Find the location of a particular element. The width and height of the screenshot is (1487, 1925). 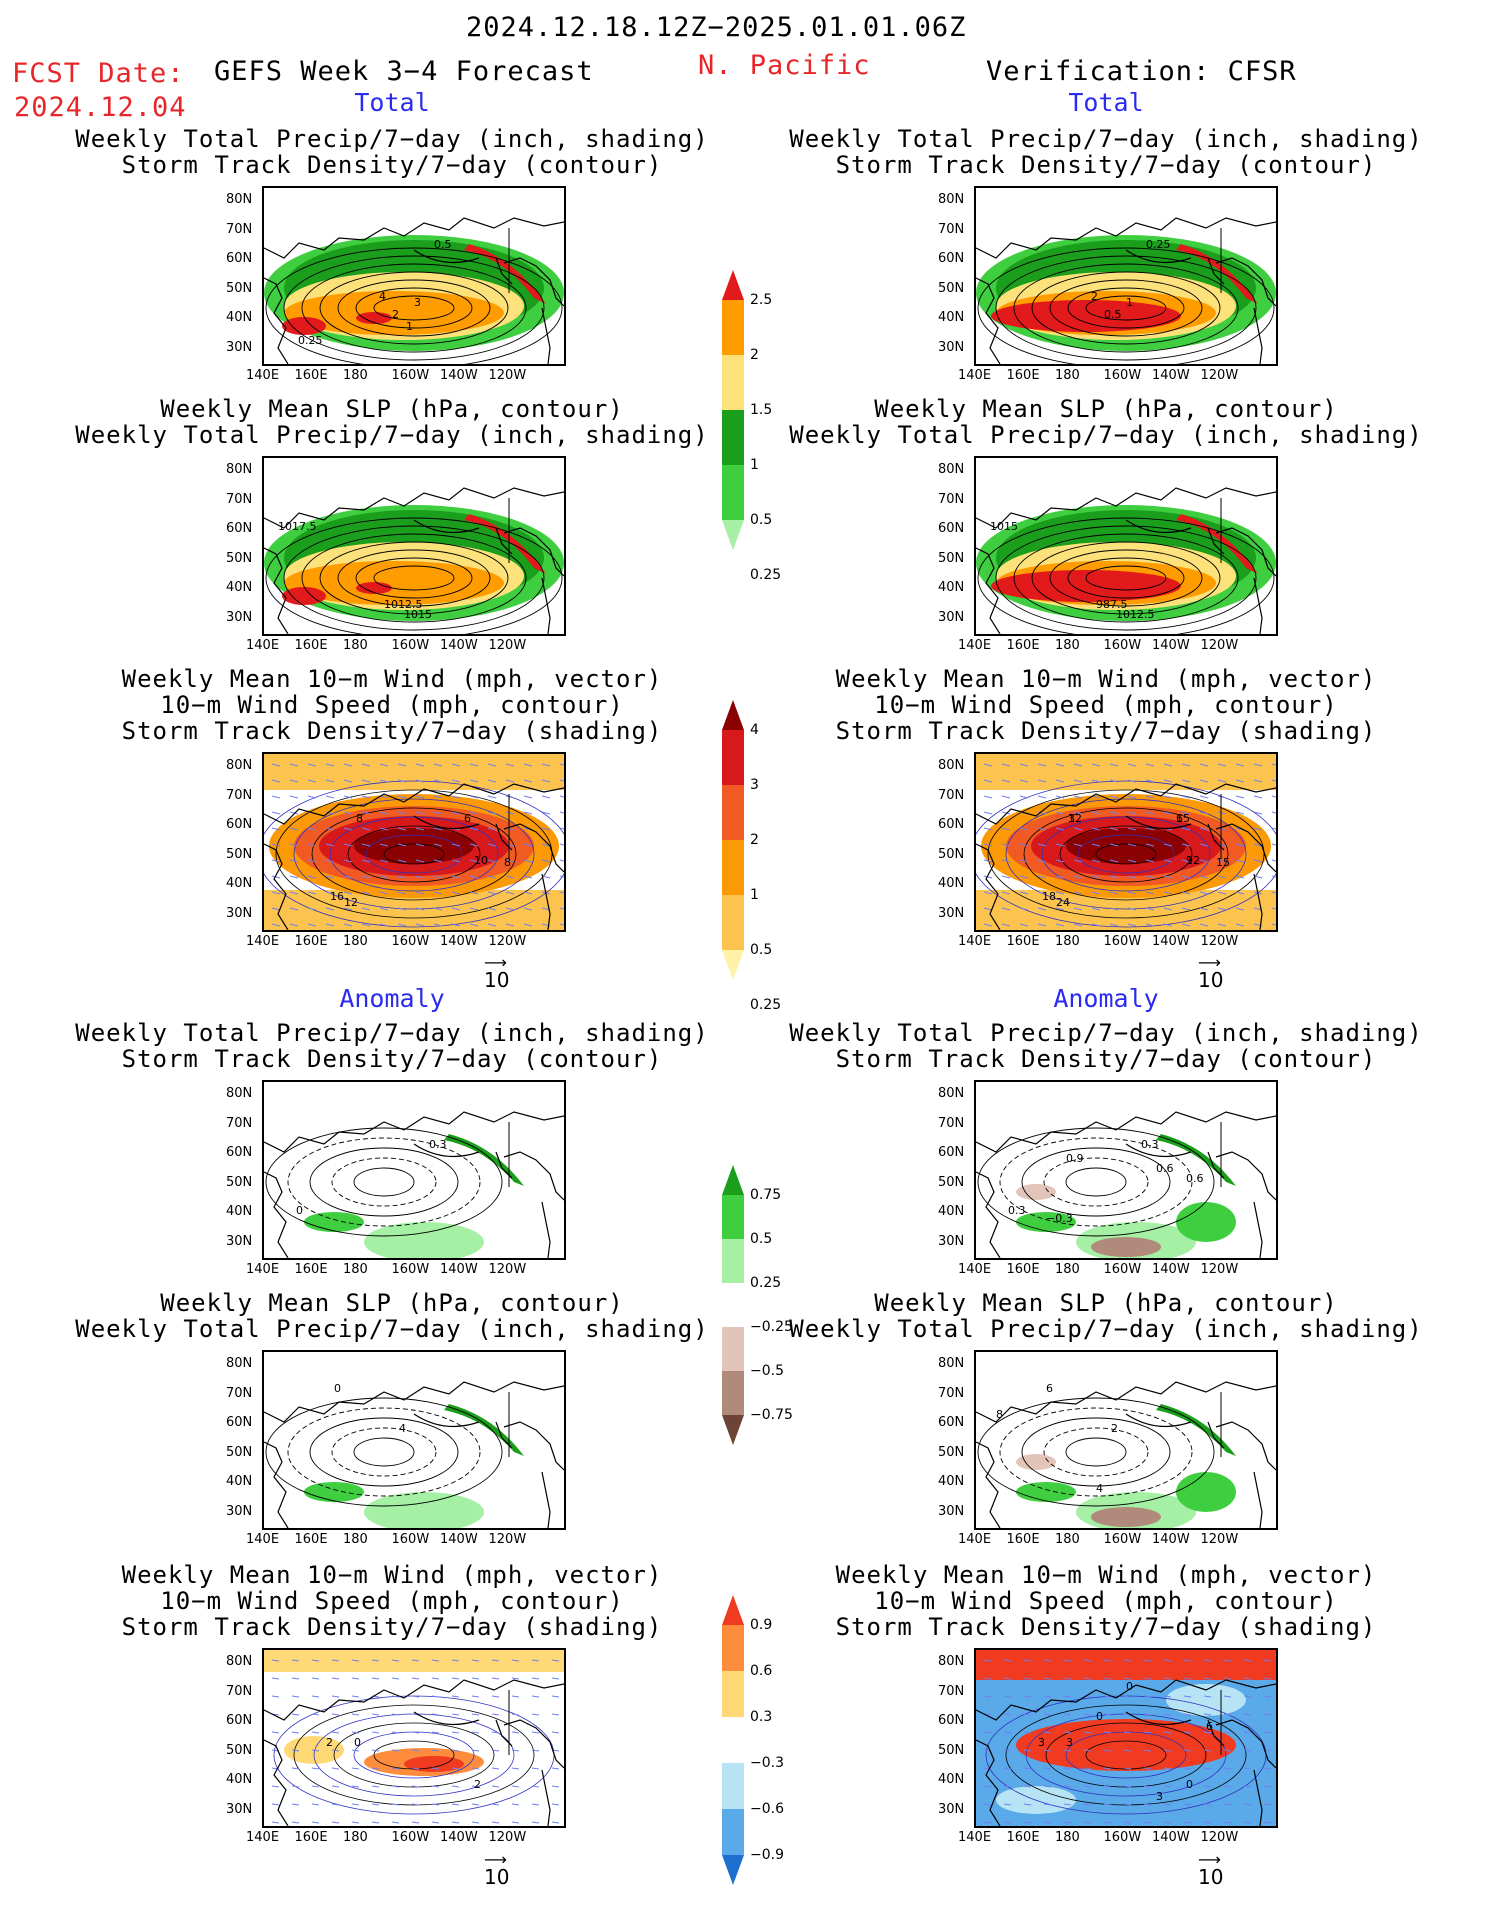

colorbar-label: 0.5 is located at coordinates (761, 520).